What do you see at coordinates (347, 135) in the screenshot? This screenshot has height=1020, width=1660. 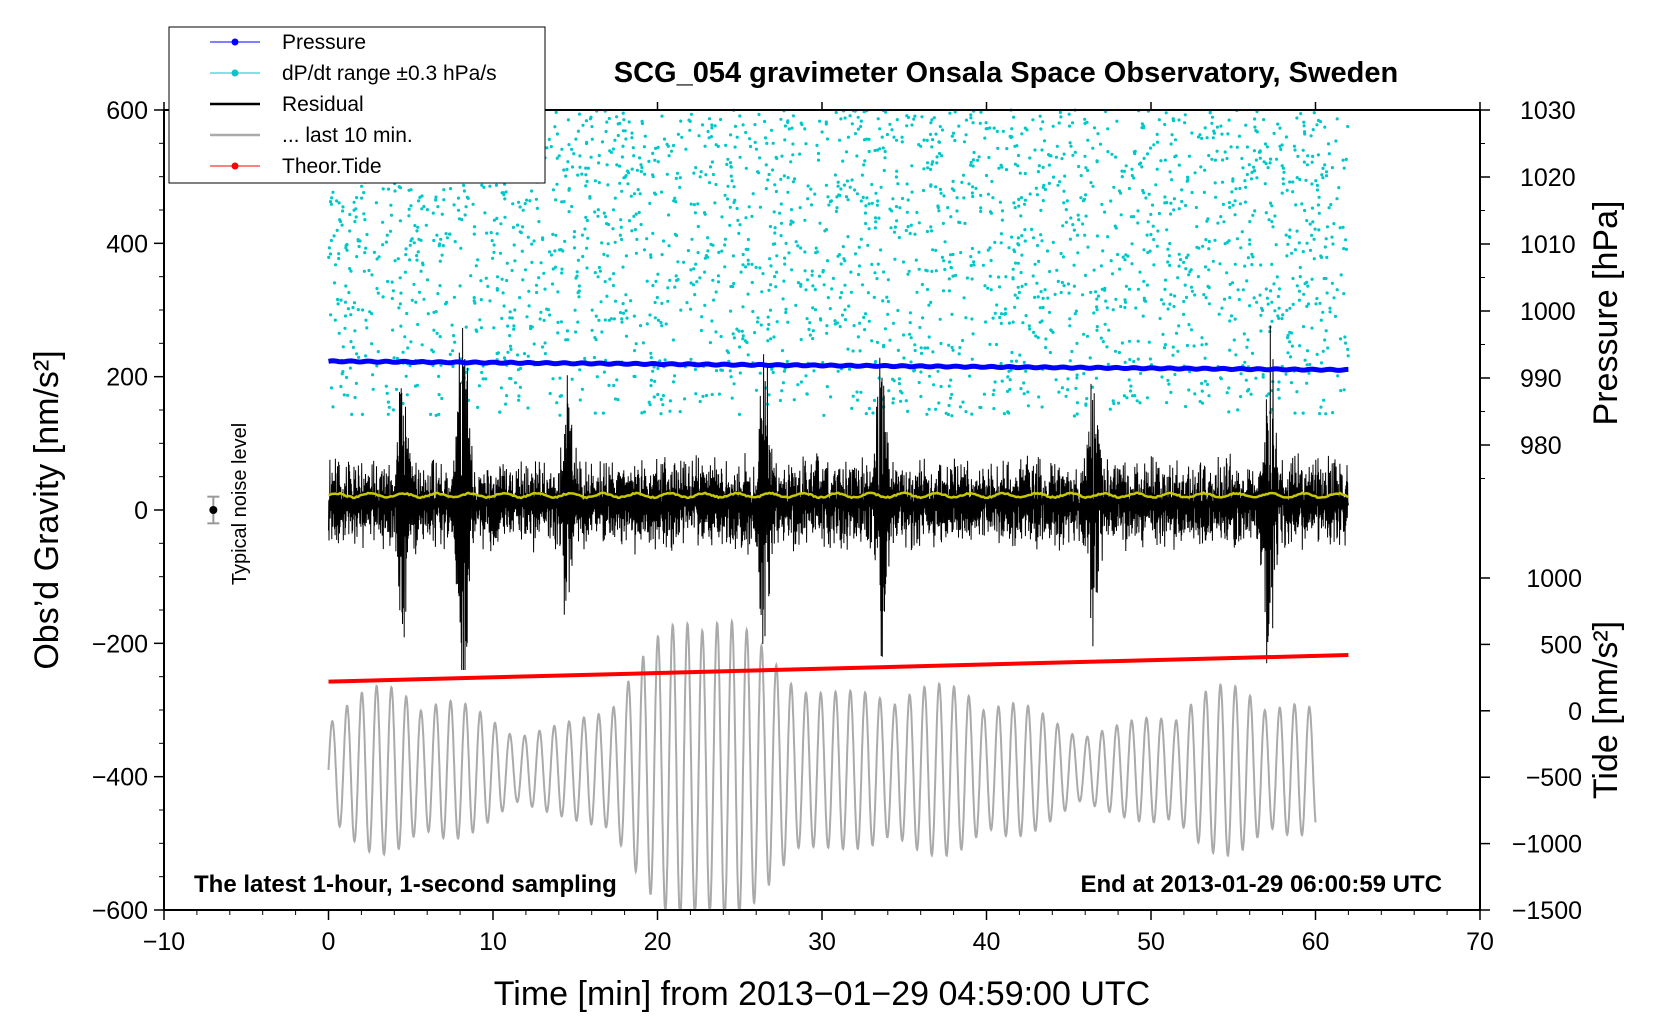 I see `legend-label: ... last 10 min.` at bounding box center [347, 135].